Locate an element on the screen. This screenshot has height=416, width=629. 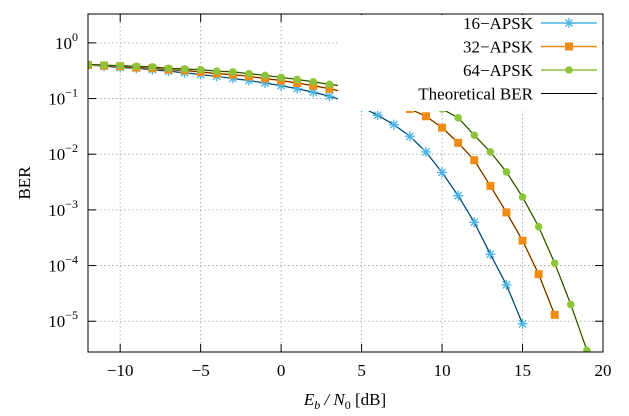
y-tick-exponent: 0 is located at coordinates (75, 37).